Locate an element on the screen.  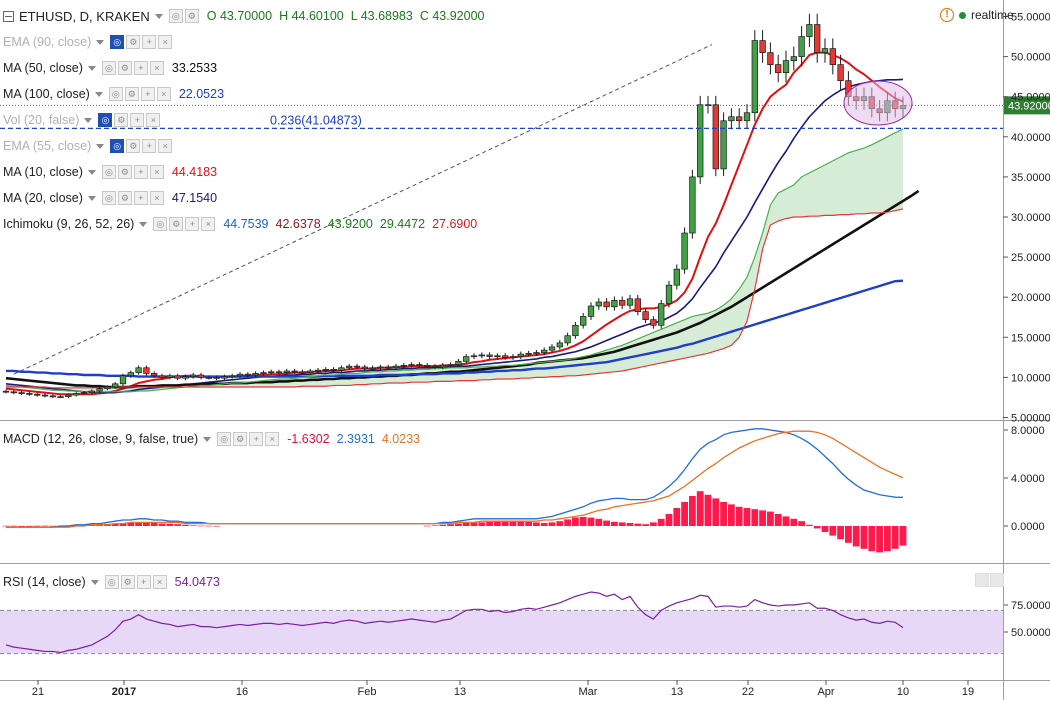
legend-row-rsi: RSI (14, close) ◎ ⚙ + × 54.0473 is located at coordinates (115, 582).